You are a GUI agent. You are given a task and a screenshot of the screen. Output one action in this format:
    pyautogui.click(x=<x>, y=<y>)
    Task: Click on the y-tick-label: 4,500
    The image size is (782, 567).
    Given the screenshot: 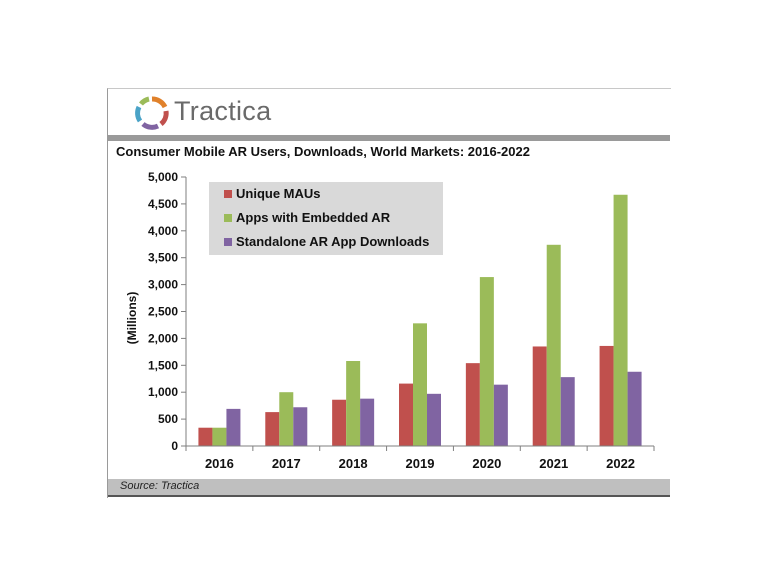 What is the action you would take?
    pyautogui.click(x=163, y=204)
    